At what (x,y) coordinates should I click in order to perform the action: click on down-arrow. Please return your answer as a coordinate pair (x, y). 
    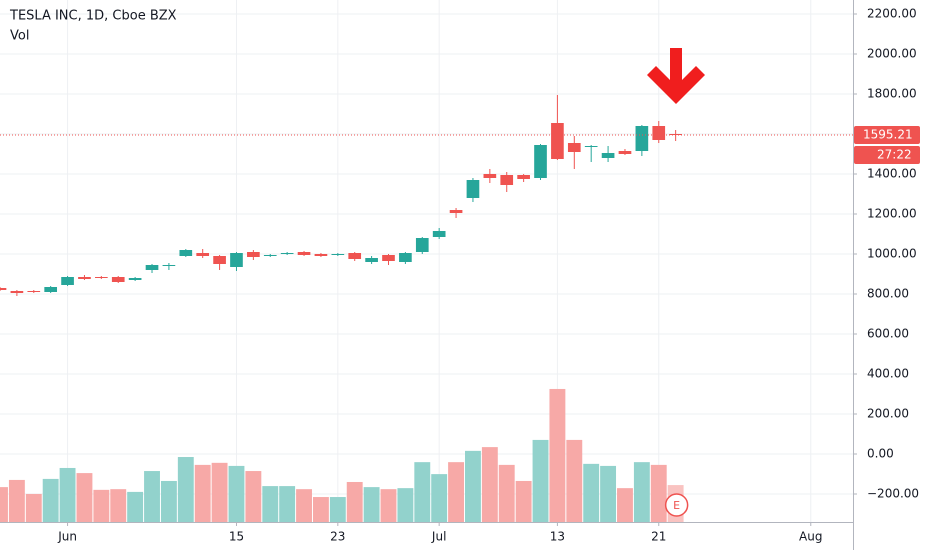
    Looking at the image, I should click on (676, 76).